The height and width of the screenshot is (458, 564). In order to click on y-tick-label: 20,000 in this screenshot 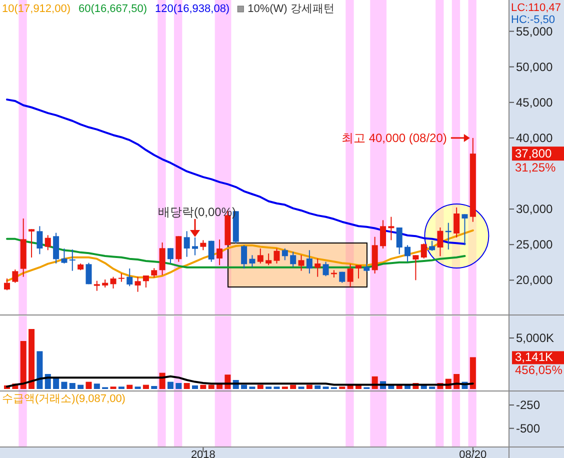, I will do `click(535, 280)`.